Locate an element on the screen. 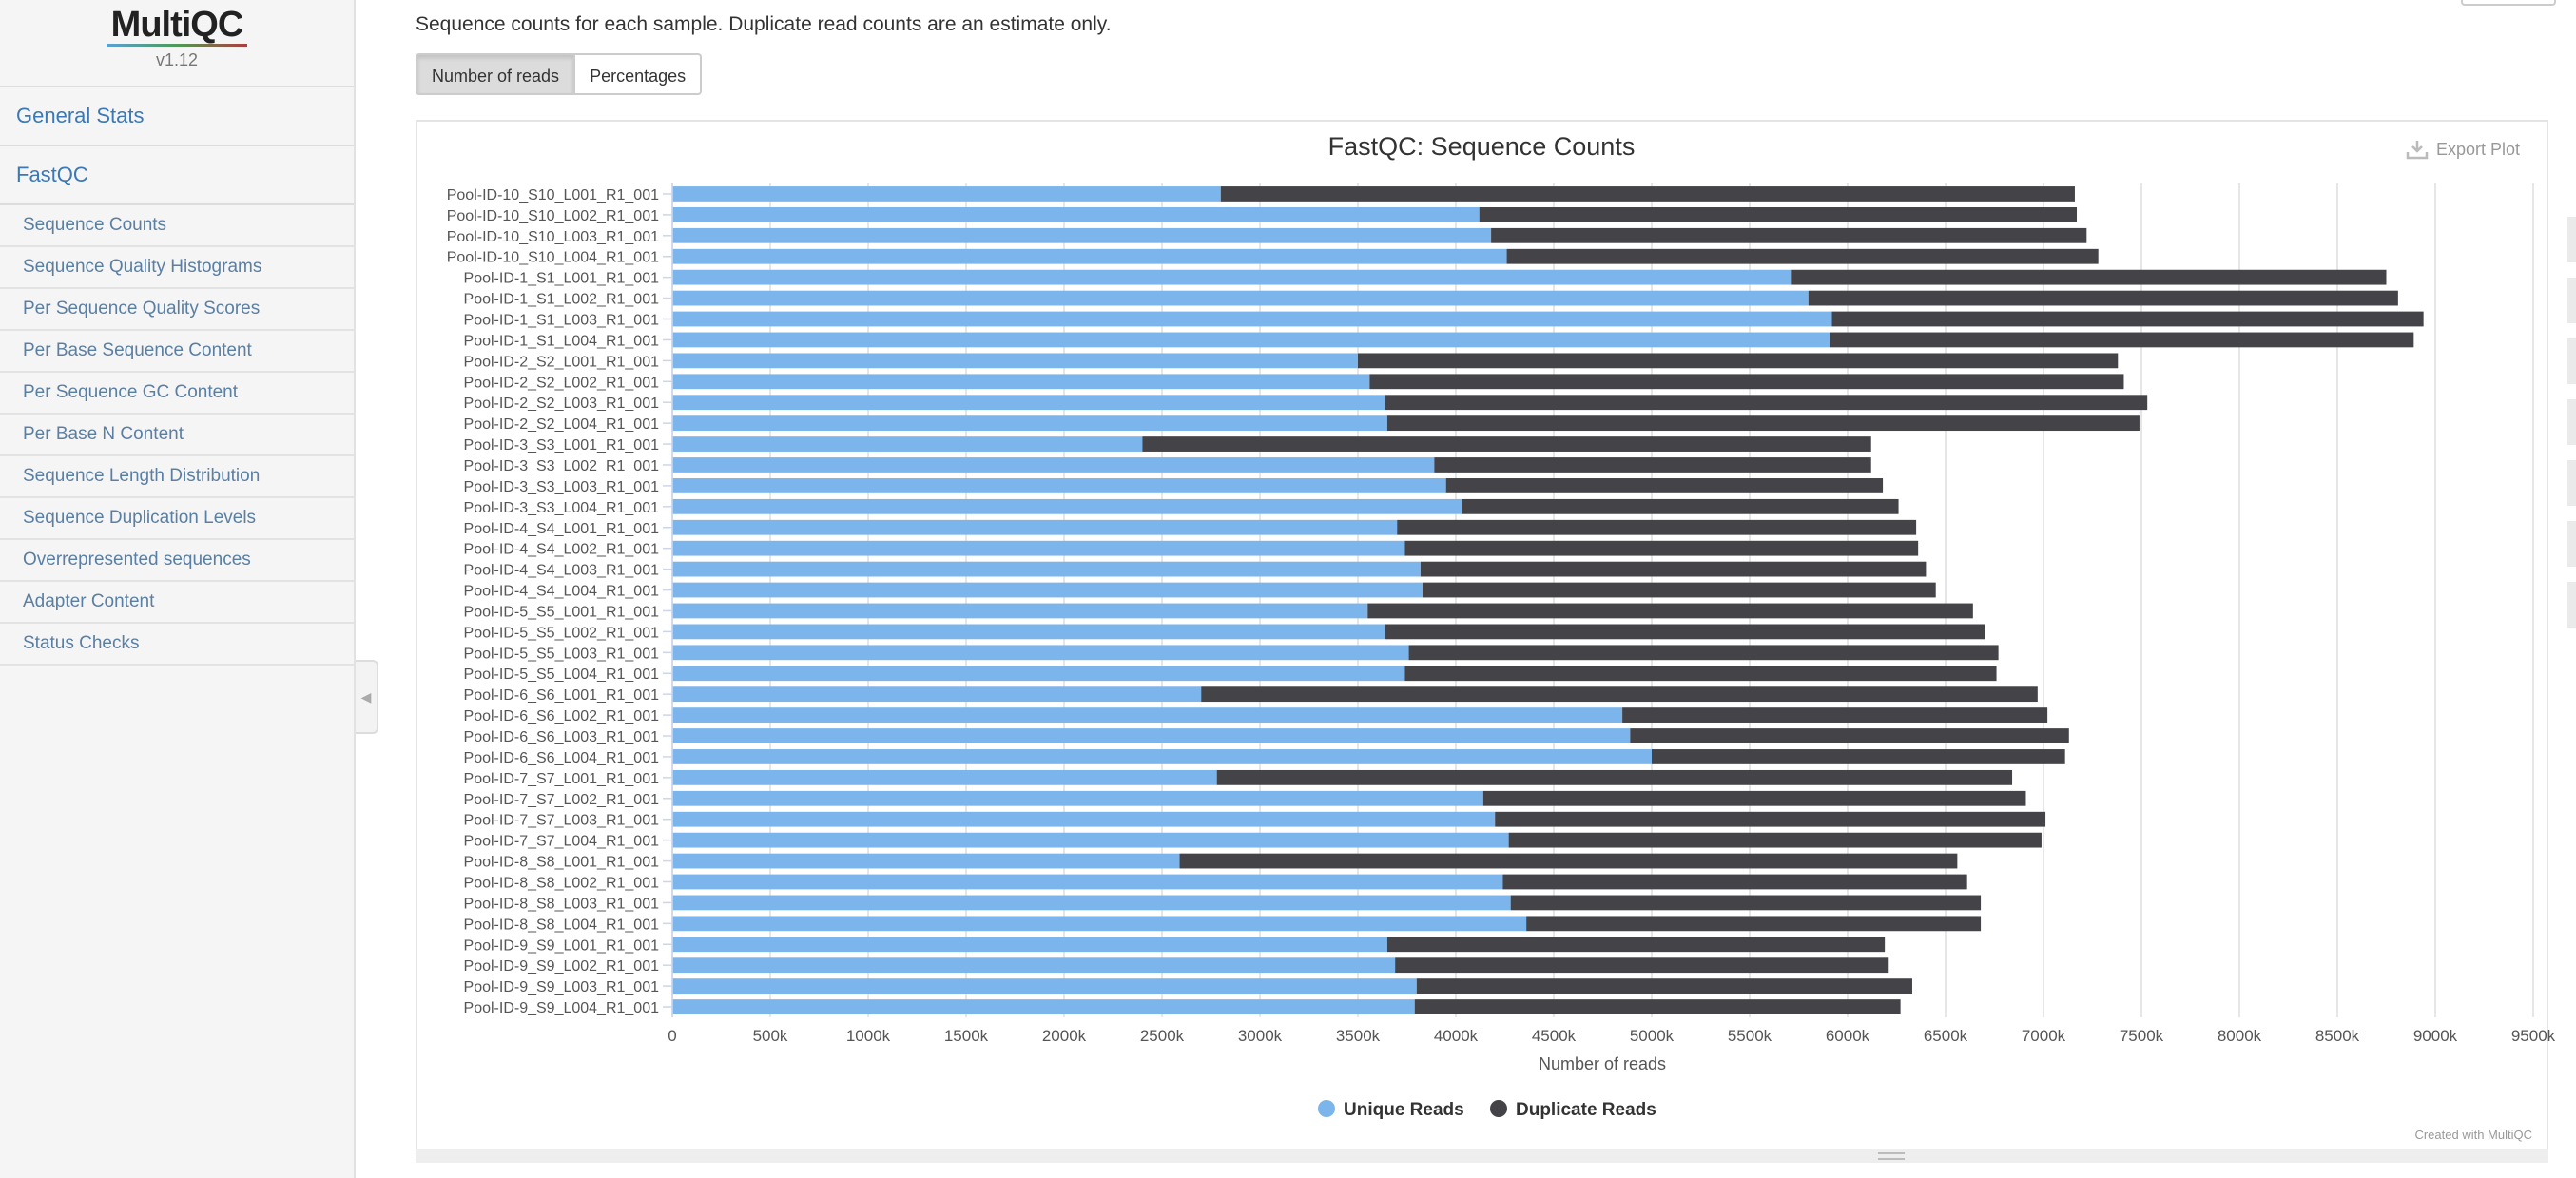 This screenshot has height=1178, width=2576. multiqc-logo: MultiQC v1.12 is located at coordinates (177, 43).